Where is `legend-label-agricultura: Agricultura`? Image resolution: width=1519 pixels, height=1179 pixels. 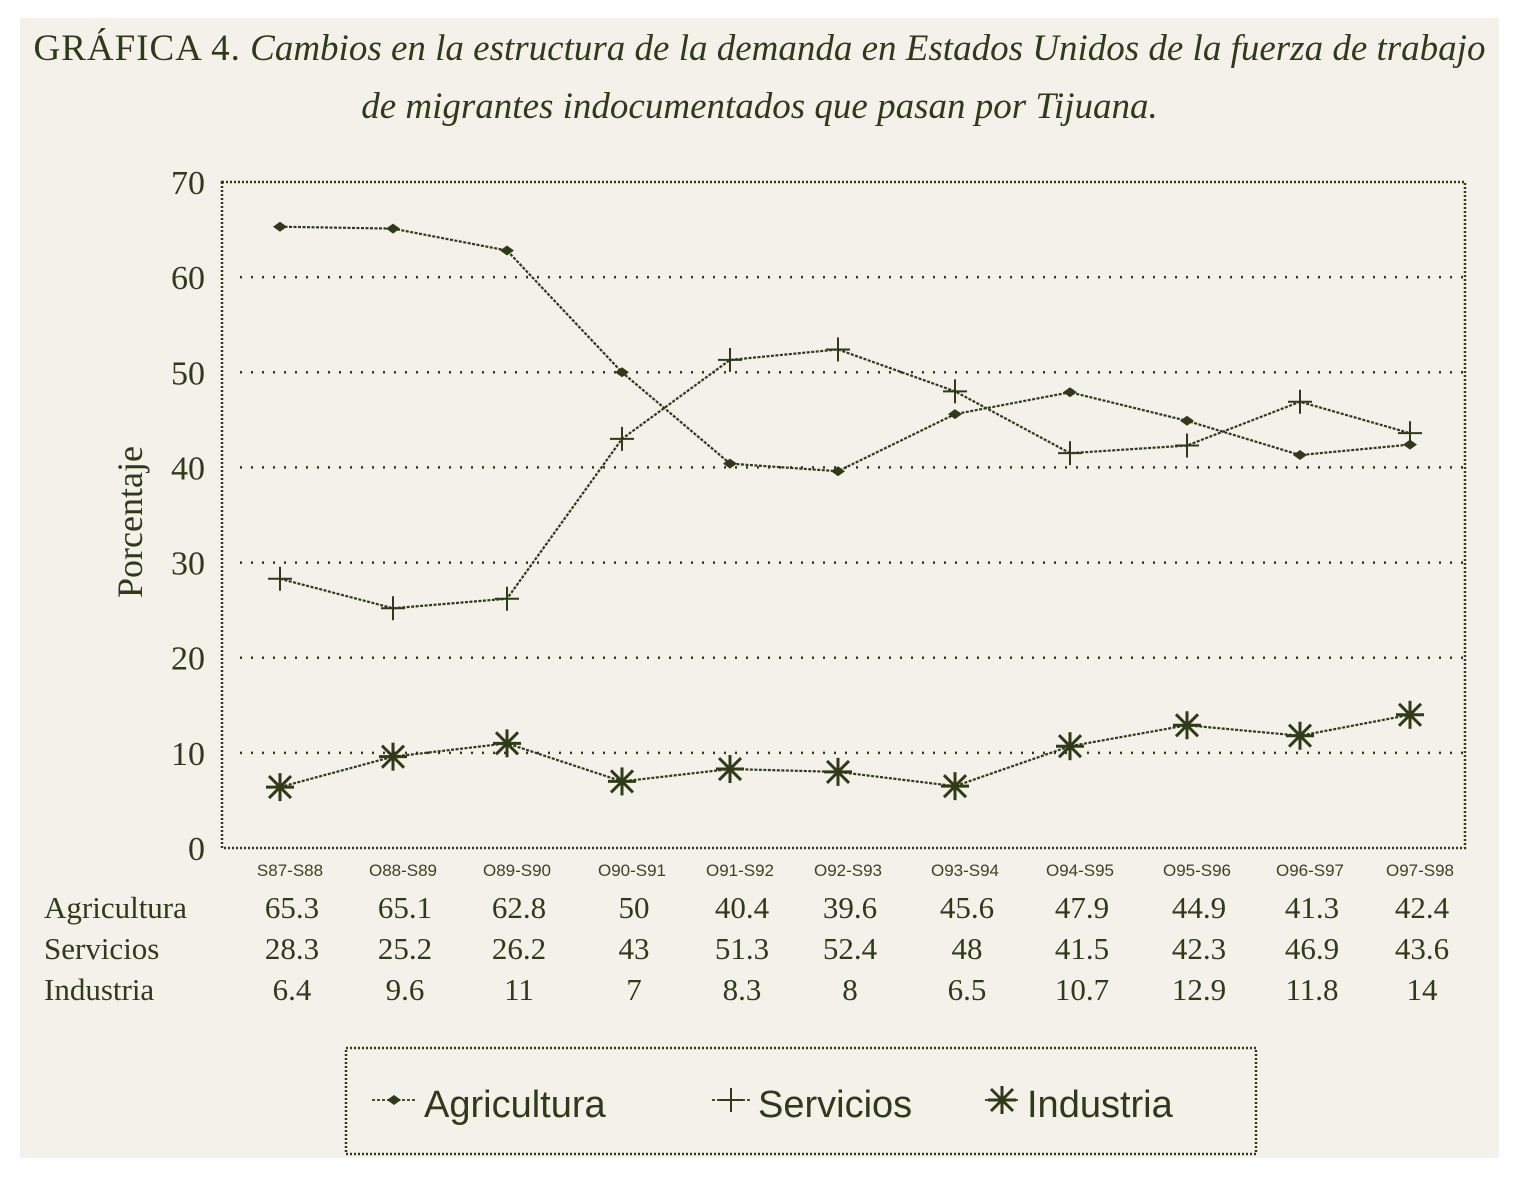
legend-label-agricultura: Agricultura is located at coordinates (515, 1105).